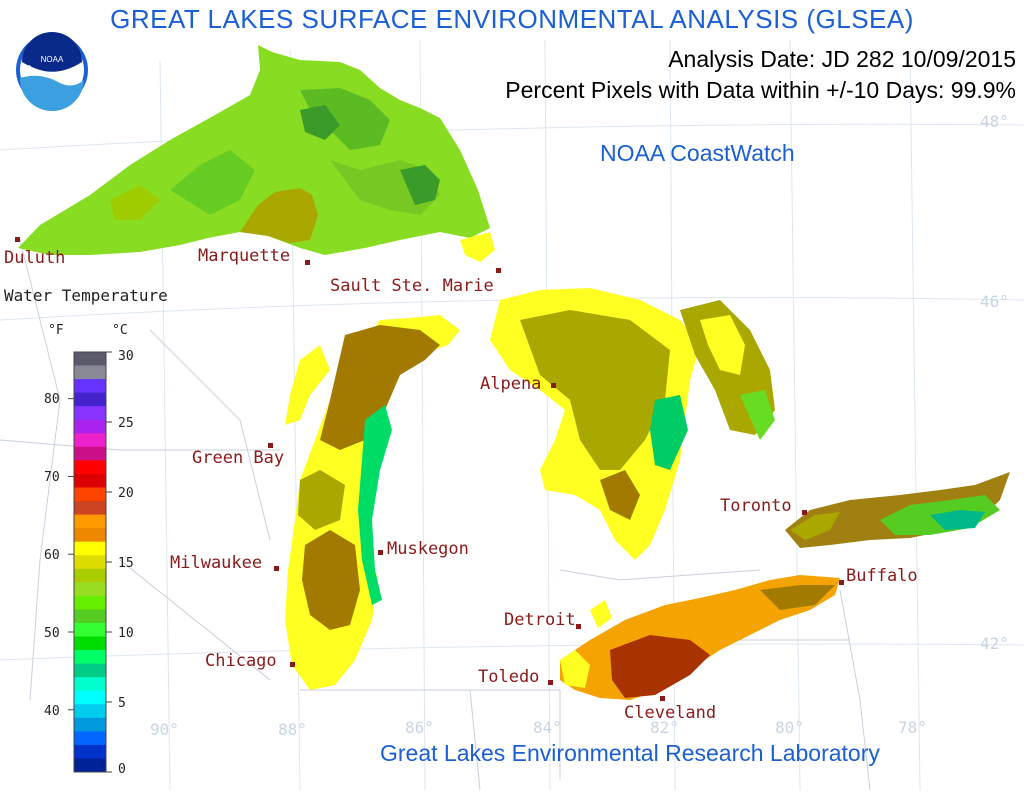 The width and height of the screenshot is (1024, 800). What do you see at coordinates (307, 262) in the screenshot?
I see `city-marker-marquette` at bounding box center [307, 262].